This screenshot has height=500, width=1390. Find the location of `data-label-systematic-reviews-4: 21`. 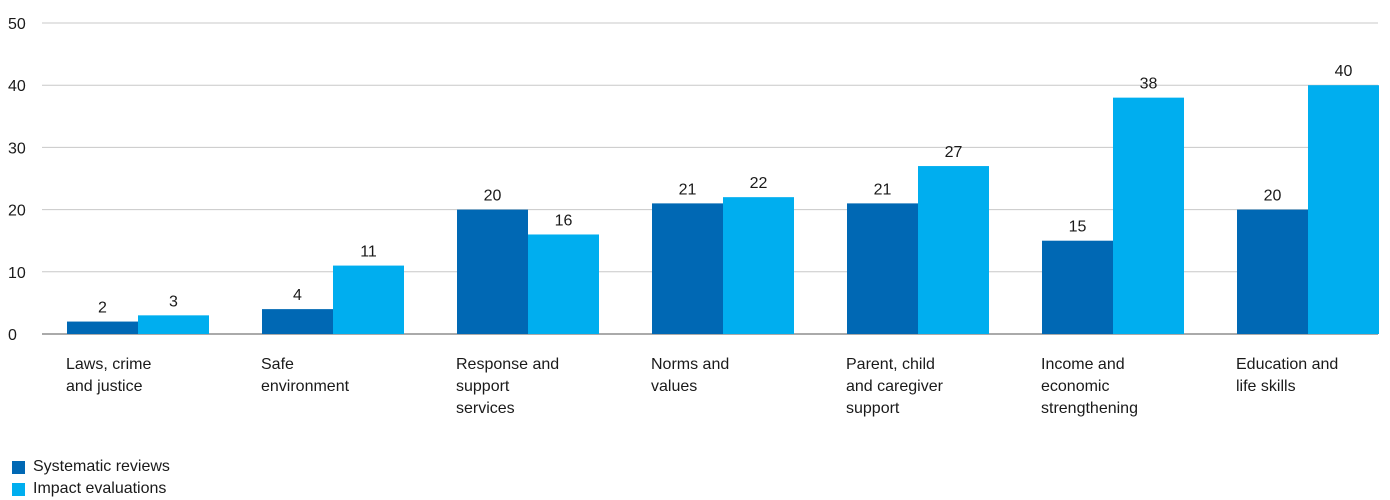

data-label-systematic-reviews-4: 21 is located at coordinates (883, 189).